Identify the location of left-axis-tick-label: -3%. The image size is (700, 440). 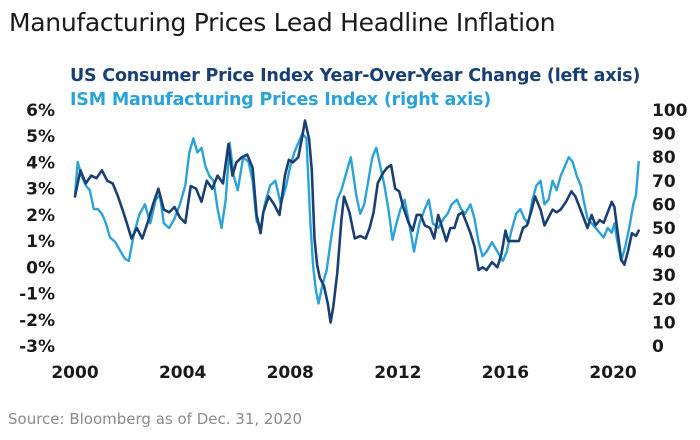
(37, 347).